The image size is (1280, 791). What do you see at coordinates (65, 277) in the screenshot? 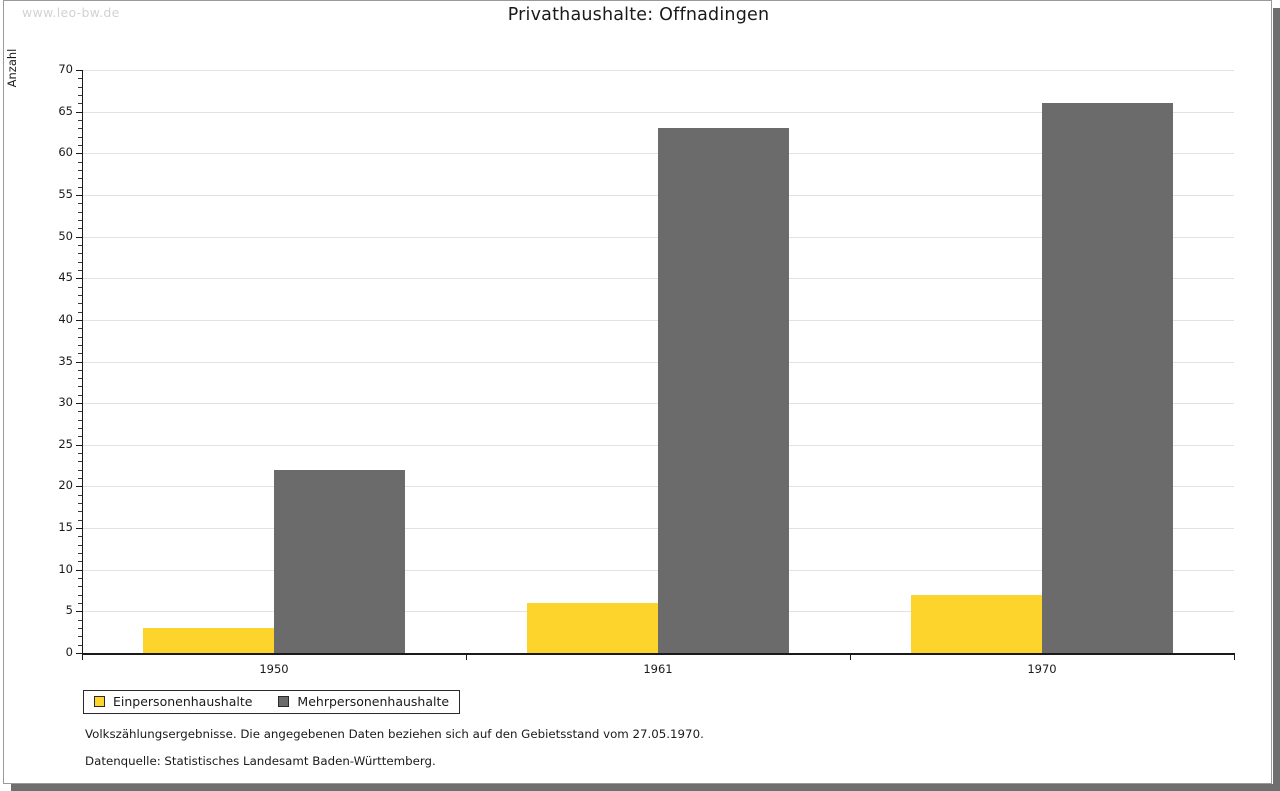
I see `y-tick-label: 45` at bounding box center [65, 277].